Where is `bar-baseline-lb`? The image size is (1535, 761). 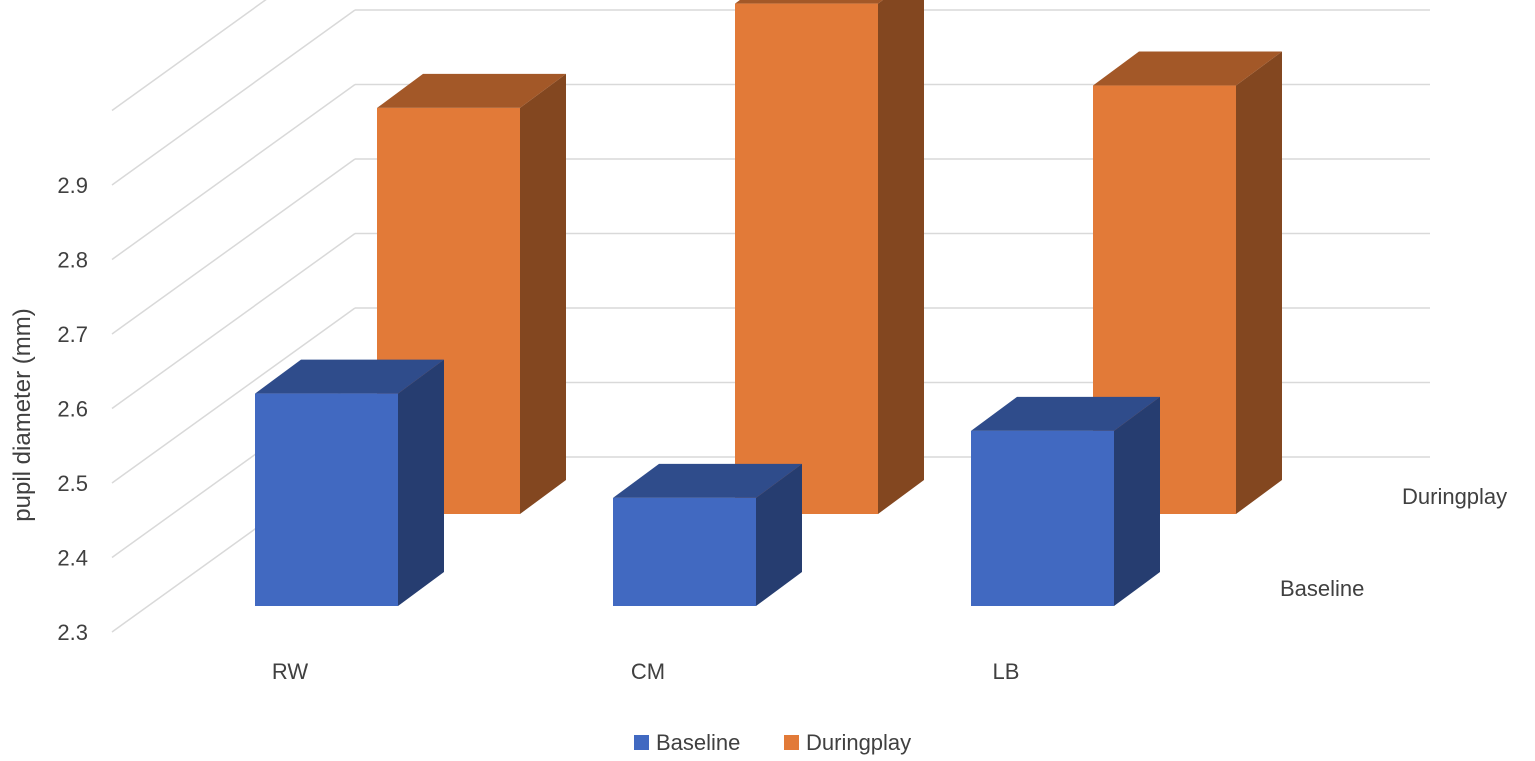 bar-baseline-lb is located at coordinates (1065, 501).